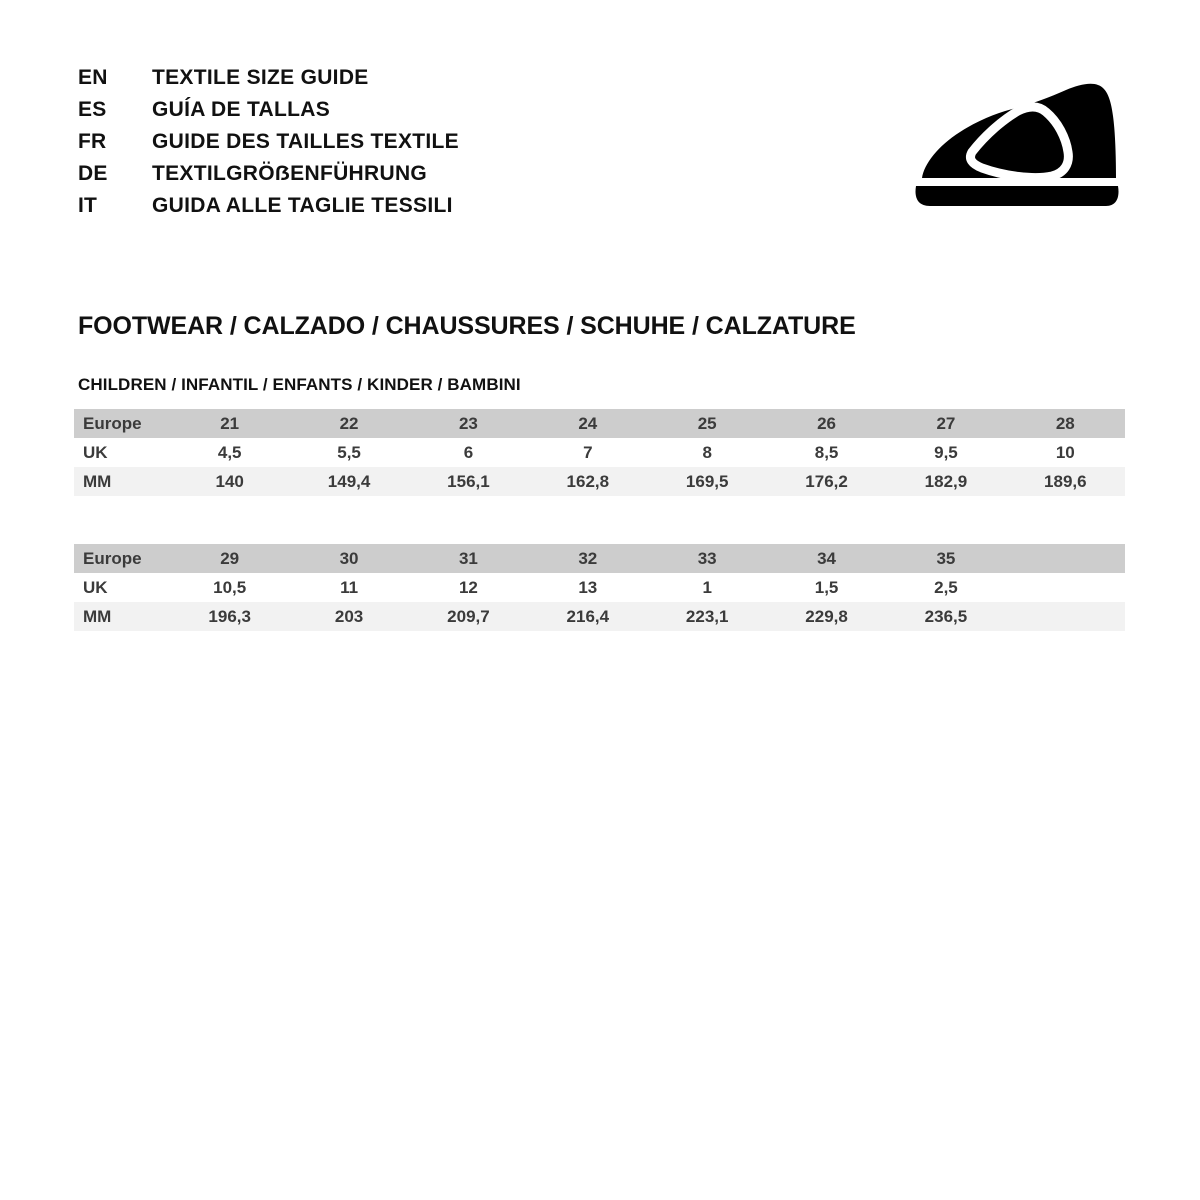 The width and height of the screenshot is (1200, 1200). I want to click on language-code-fr: FR, so click(92, 141).